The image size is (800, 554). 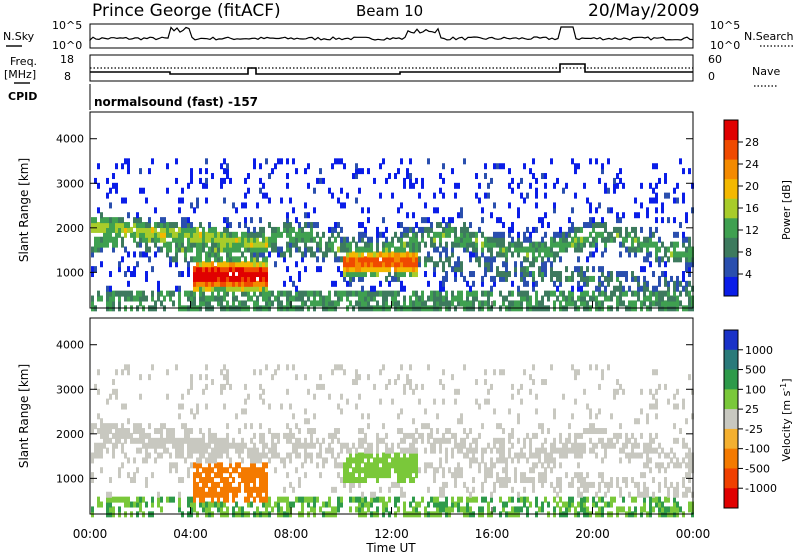 I want to click on colorbar-tick-label: 1000, so click(x=759, y=350).